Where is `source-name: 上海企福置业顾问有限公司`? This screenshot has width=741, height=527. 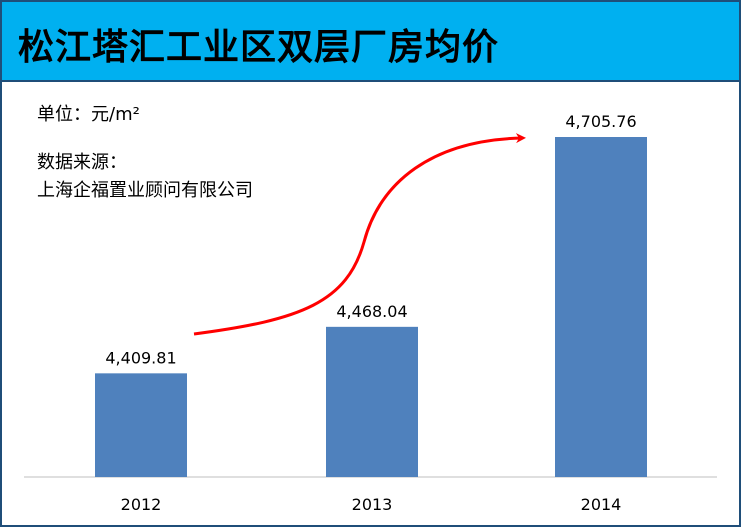 source-name: 上海企福置业顾问有限公司 is located at coordinates (145, 190).